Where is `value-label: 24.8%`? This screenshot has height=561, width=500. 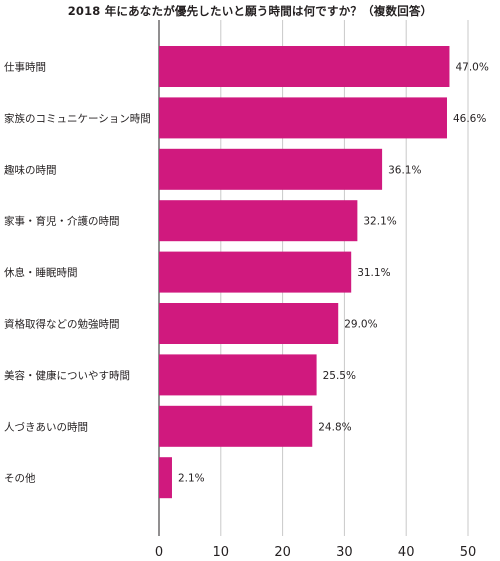
value-label: 24.8% is located at coordinates (334, 427).